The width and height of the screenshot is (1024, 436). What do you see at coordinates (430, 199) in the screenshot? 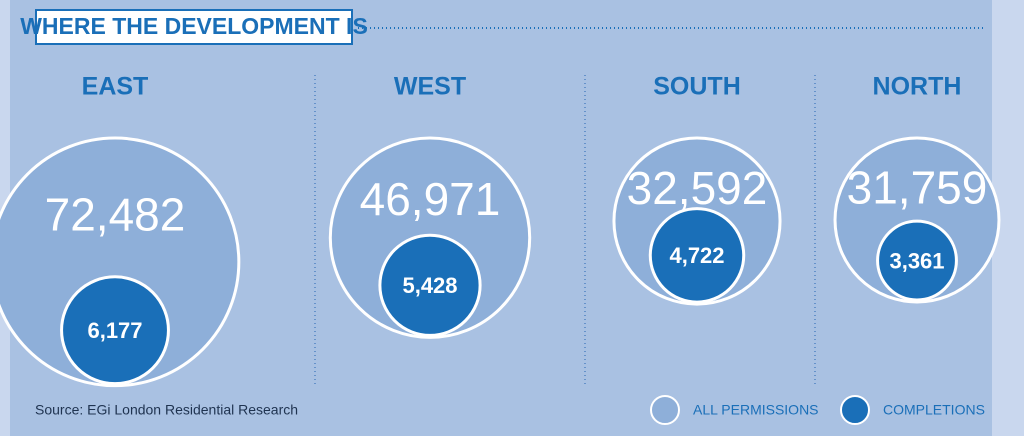
I see `permissions-label: 46,971` at bounding box center [430, 199].